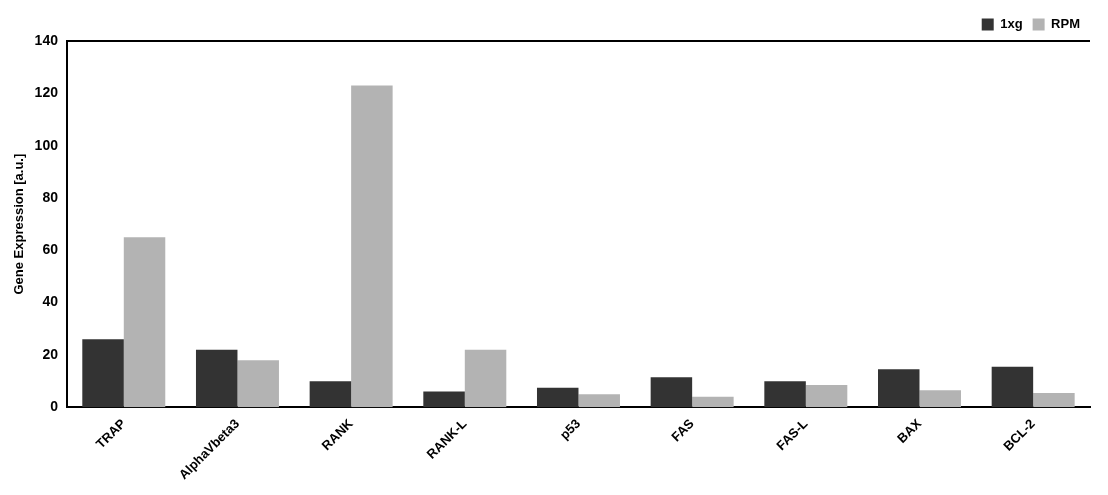 The image size is (1108, 495). What do you see at coordinates (1011, 24) in the screenshot?
I see `legend-label: 1xg` at bounding box center [1011, 24].